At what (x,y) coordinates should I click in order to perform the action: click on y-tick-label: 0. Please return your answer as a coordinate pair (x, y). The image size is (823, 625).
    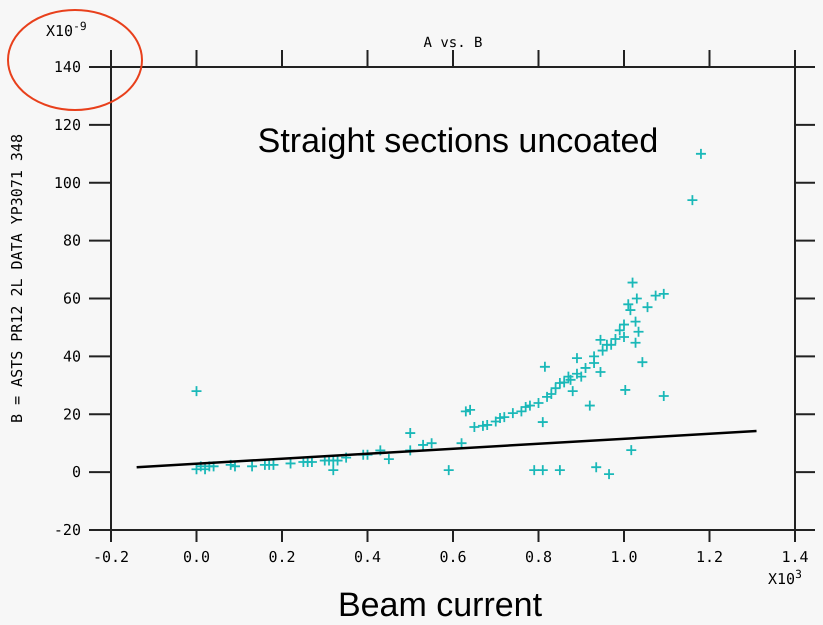
    Looking at the image, I should click on (76, 472).